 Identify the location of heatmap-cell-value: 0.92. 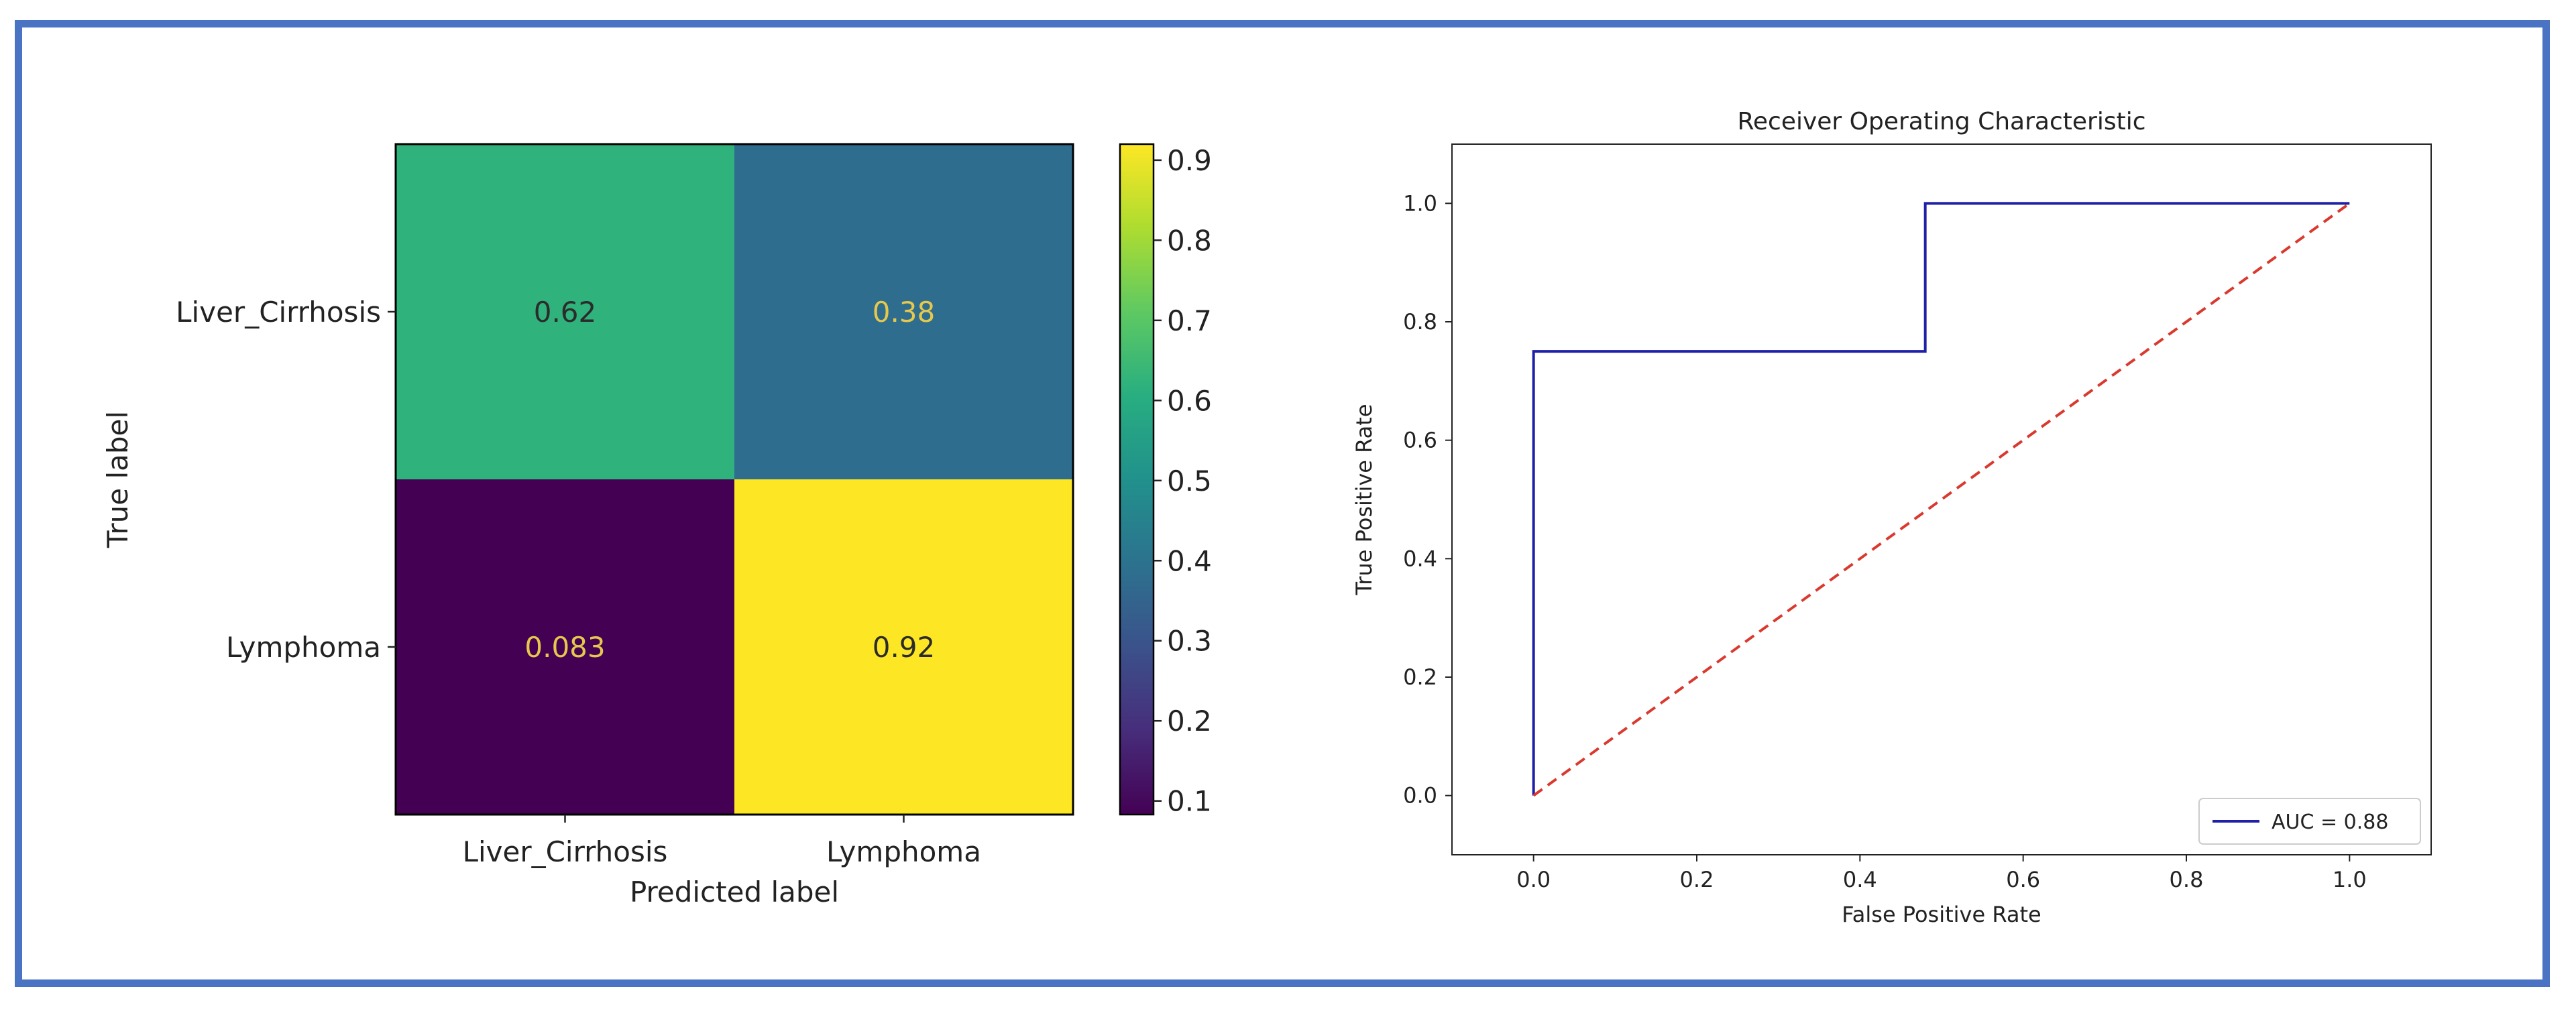
(904, 647).